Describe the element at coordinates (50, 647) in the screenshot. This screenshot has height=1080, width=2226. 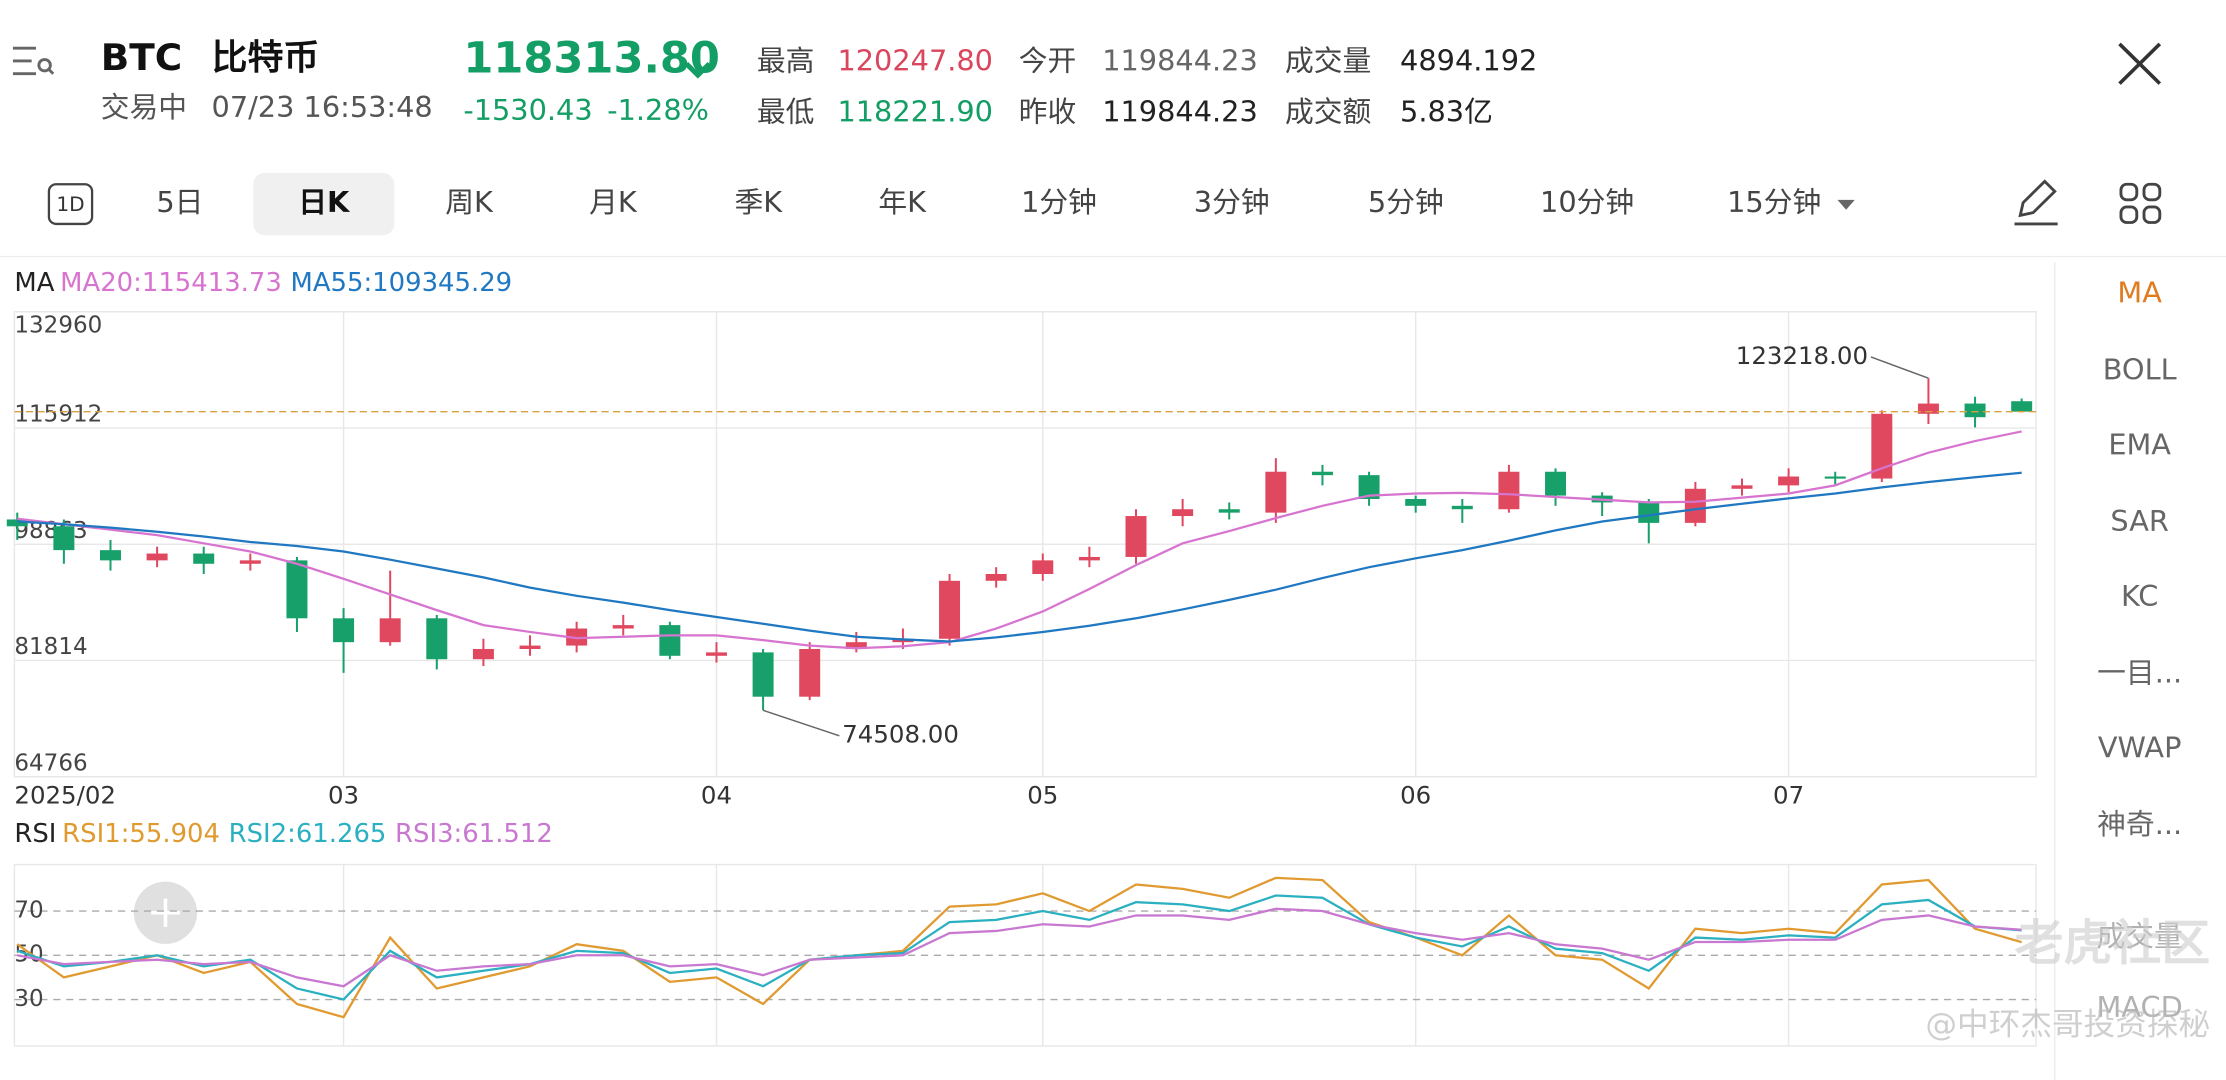
I see `y-tick-label: 81814` at that location.